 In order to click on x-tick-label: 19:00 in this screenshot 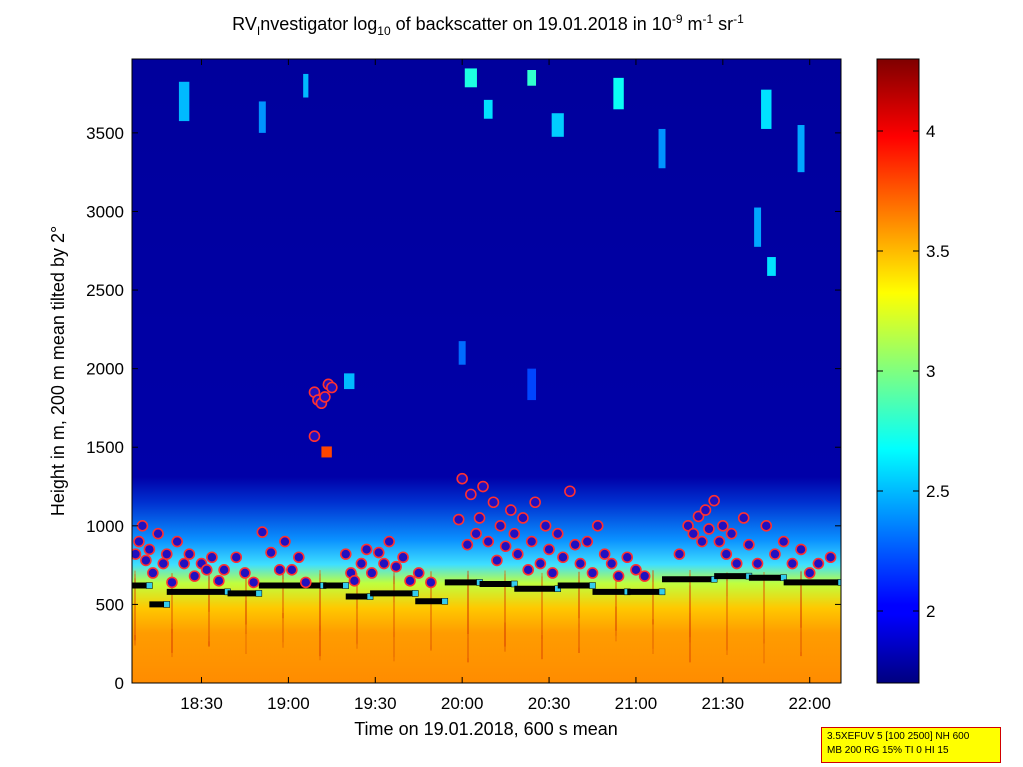, I will do `click(288, 703)`.